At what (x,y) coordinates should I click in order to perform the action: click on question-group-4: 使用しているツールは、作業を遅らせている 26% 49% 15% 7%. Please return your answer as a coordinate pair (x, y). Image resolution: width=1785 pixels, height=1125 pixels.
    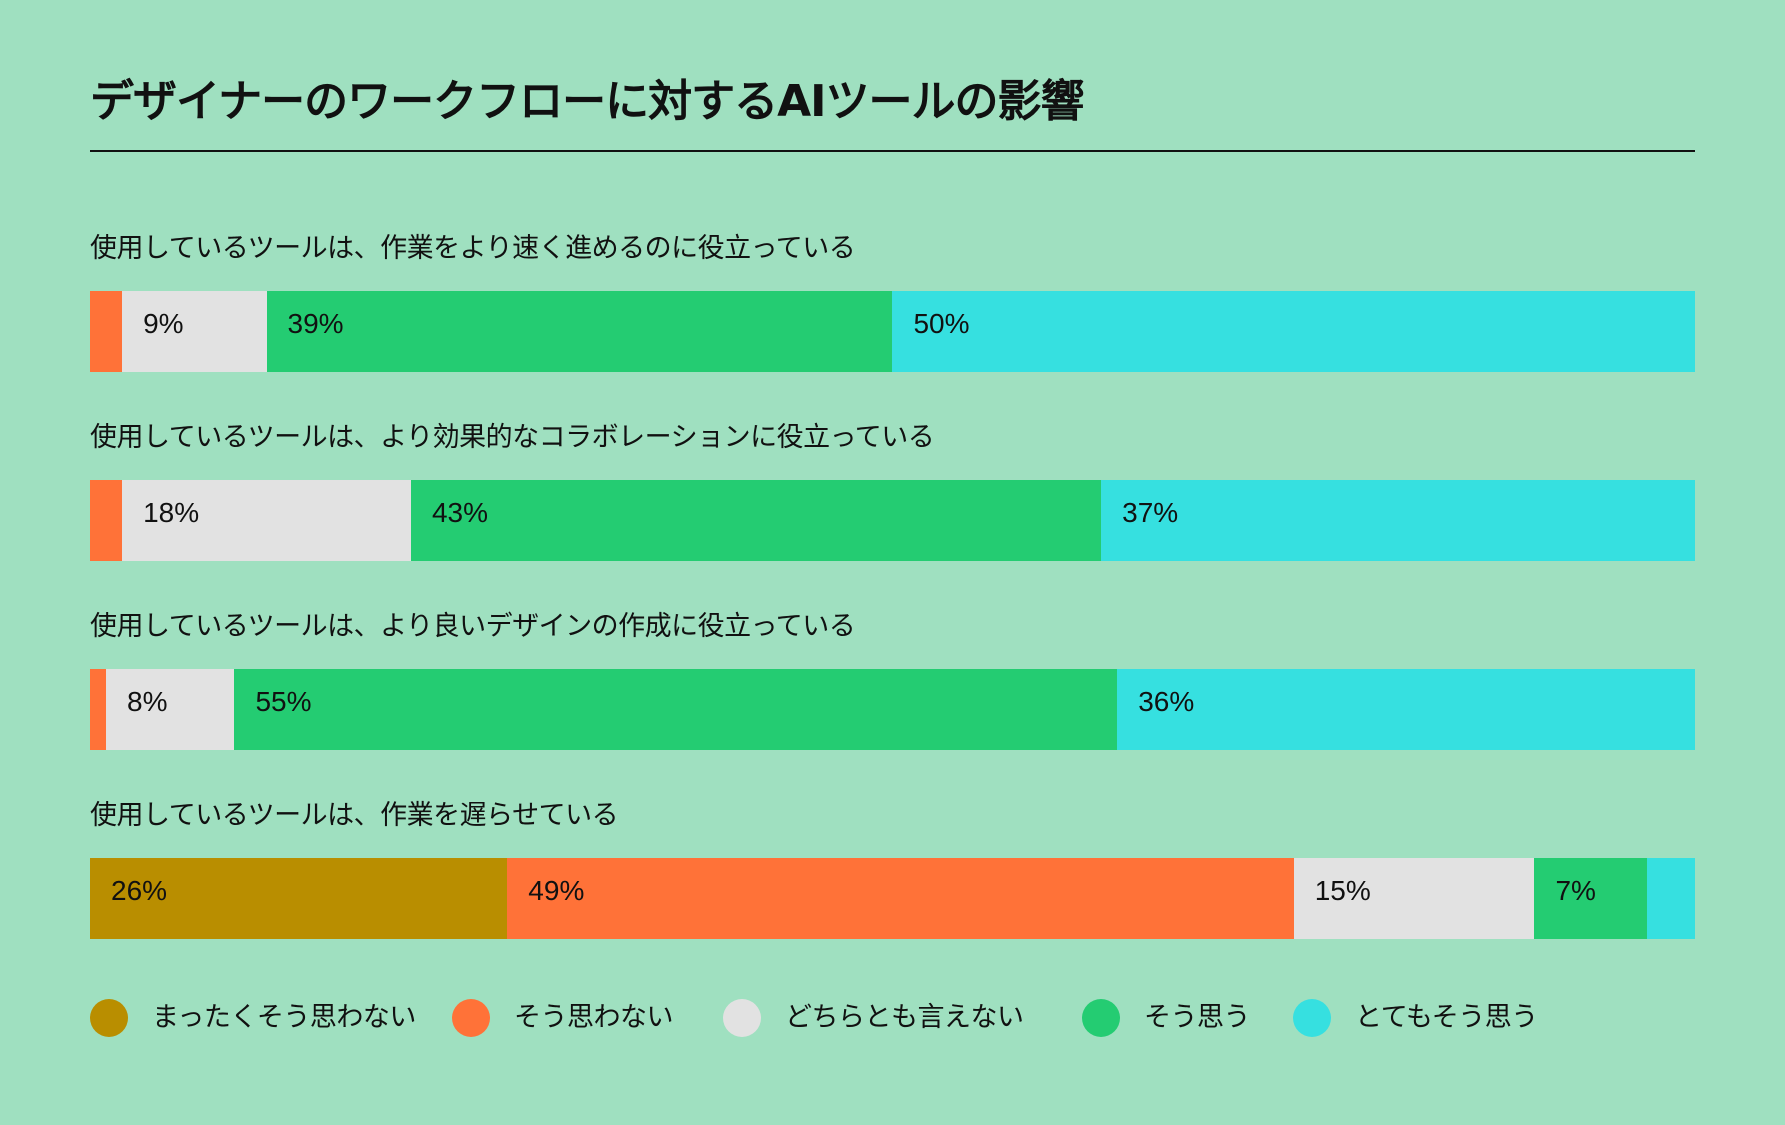
    Looking at the image, I should click on (892, 868).